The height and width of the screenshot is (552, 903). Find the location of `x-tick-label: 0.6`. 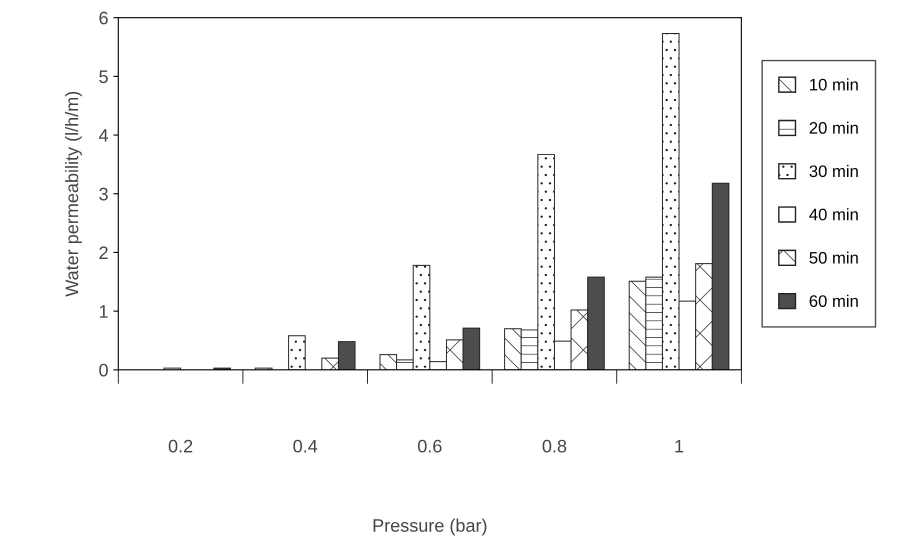

x-tick-label: 0.6 is located at coordinates (430, 446).